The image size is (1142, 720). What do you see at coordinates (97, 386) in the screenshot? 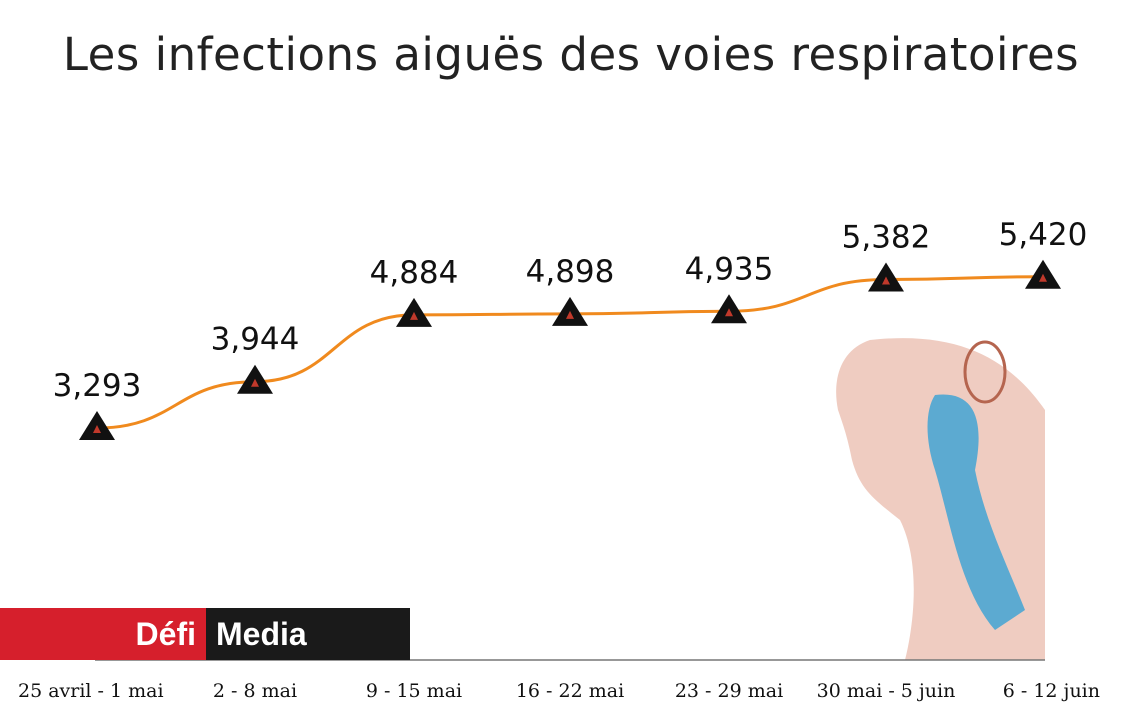
I see `data-value-label: 3,293` at bounding box center [97, 386].